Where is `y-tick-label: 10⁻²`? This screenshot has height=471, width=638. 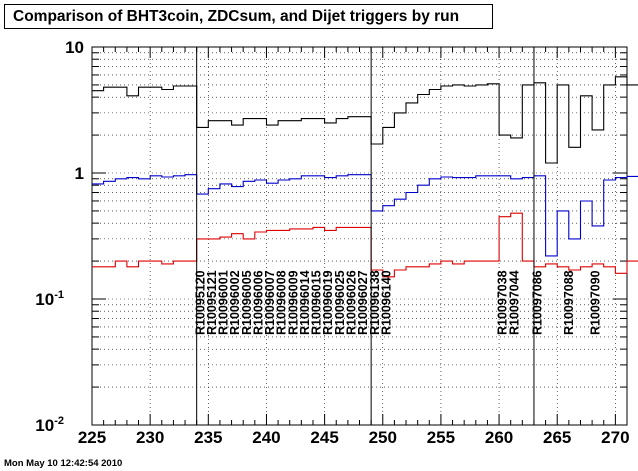
y-tick-label: 10⁻² is located at coordinates (49, 425).